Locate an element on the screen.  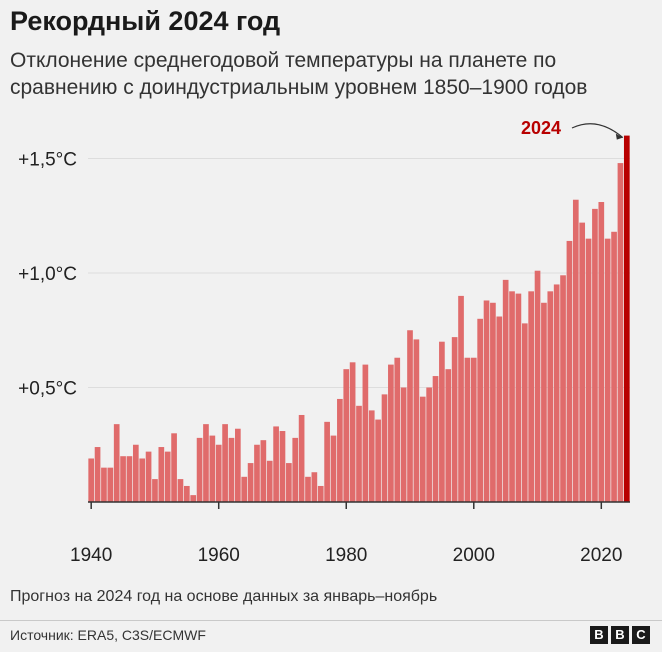
highlight-label: 2024 is located at coordinates (541, 128).